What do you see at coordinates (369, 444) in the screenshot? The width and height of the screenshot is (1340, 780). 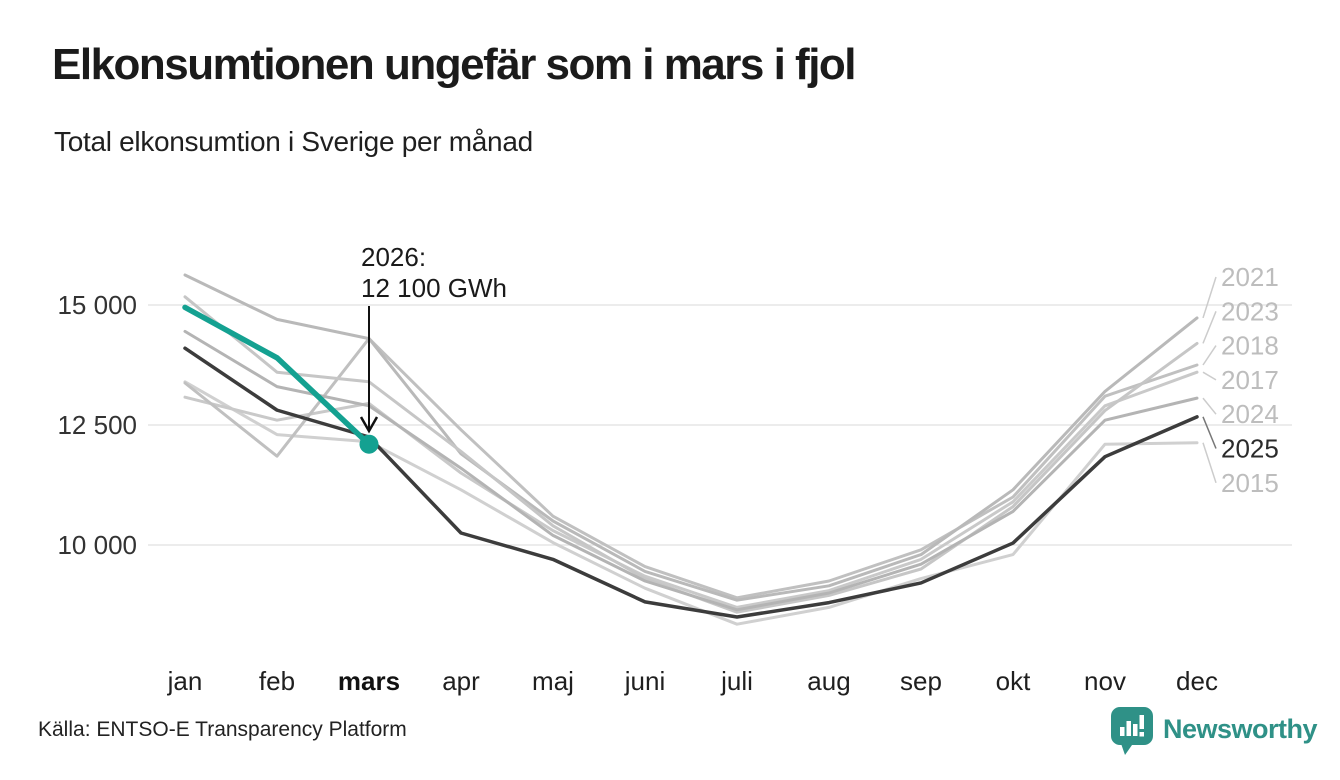 I see `highlight-dot` at bounding box center [369, 444].